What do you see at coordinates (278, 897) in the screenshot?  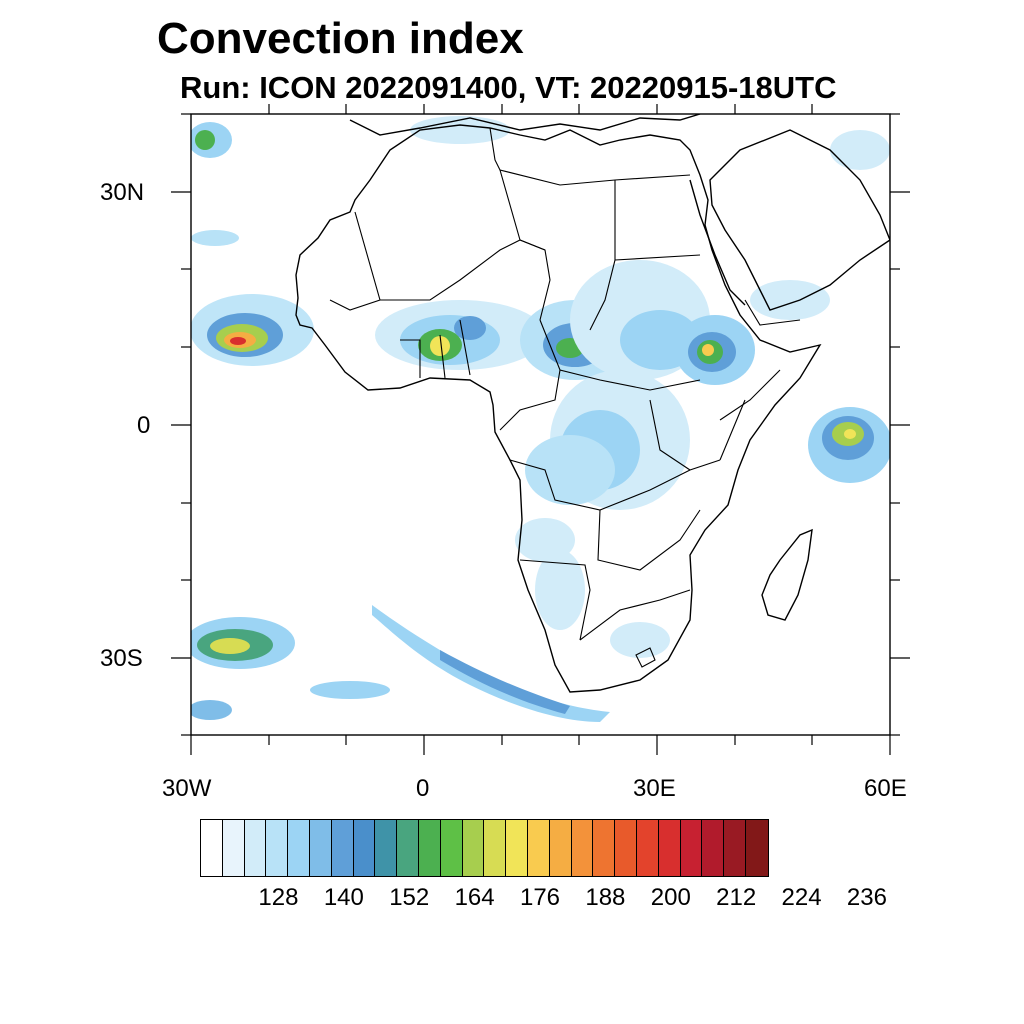 I see `colorbar-label: 128` at bounding box center [278, 897].